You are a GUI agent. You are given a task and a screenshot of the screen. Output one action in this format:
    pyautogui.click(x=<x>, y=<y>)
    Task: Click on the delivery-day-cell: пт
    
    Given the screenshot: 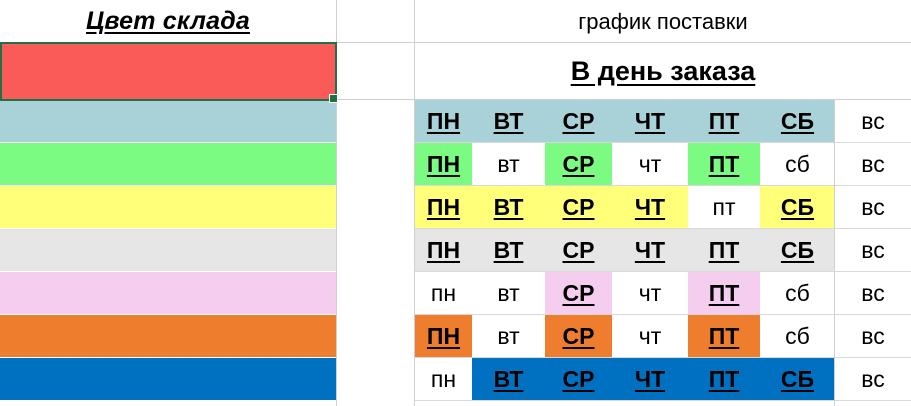 What is the action you would take?
    pyautogui.click(x=724, y=207)
    